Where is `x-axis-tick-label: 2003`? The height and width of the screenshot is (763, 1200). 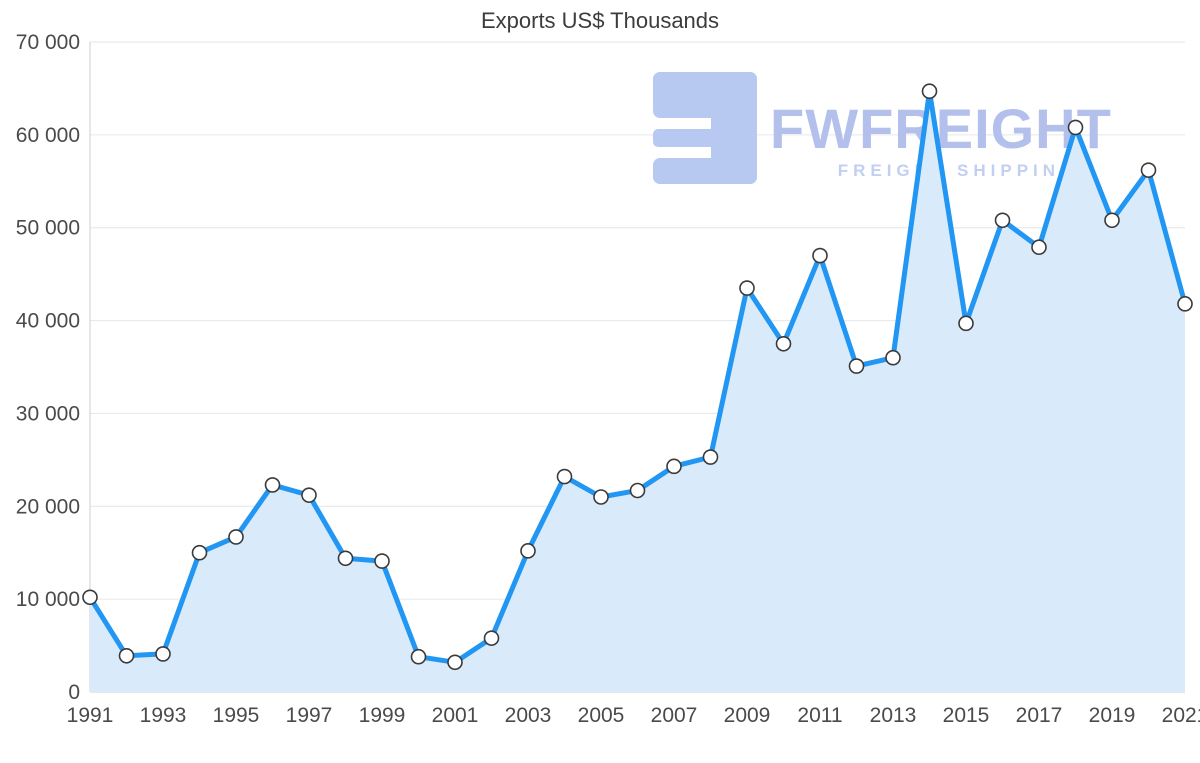 x-axis-tick-label: 2003 is located at coordinates (528, 715).